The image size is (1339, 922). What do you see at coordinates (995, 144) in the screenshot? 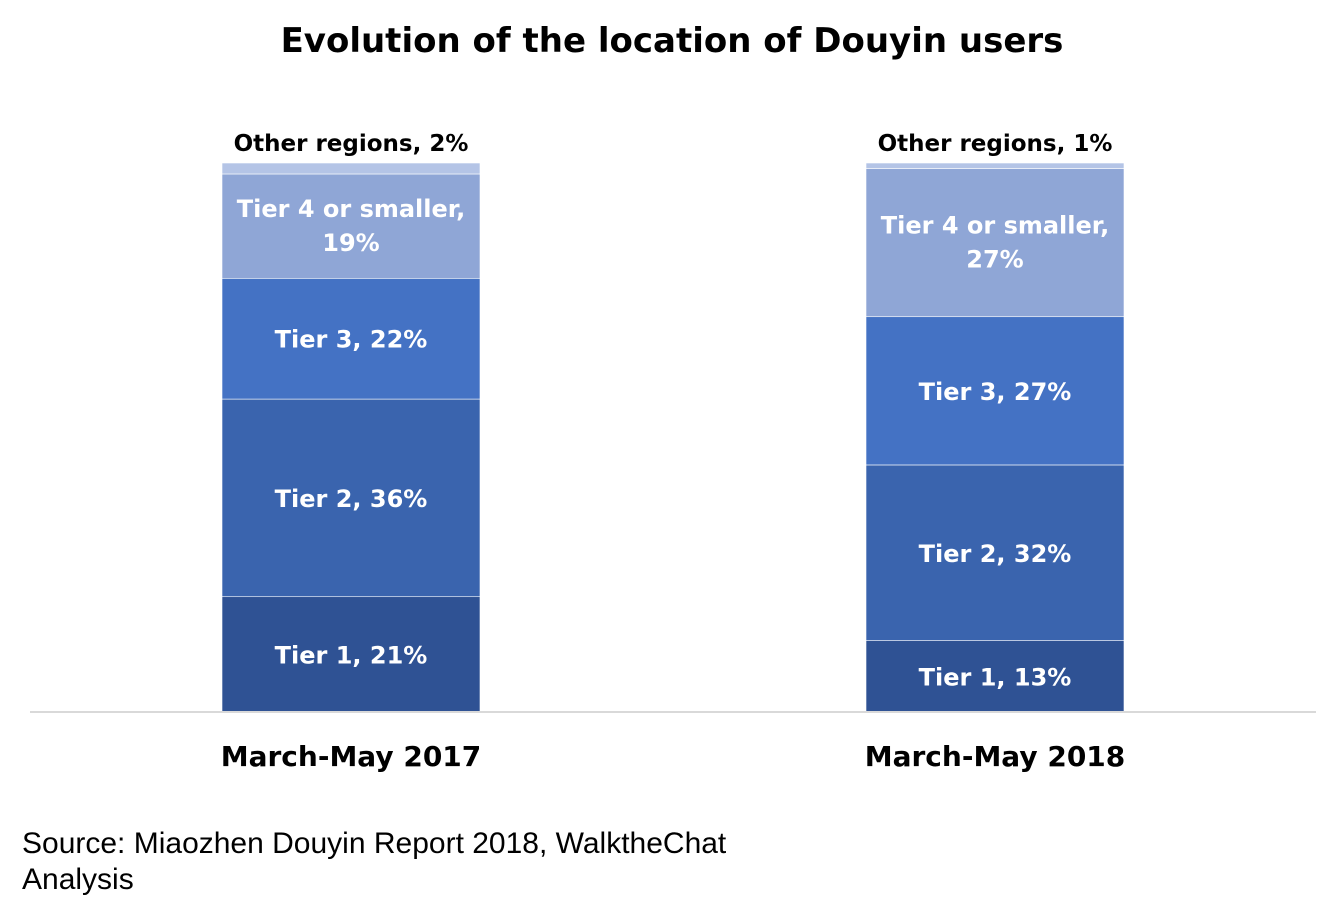
I see `data-label-other-regions-1: Other regions, 1%` at bounding box center [995, 144].